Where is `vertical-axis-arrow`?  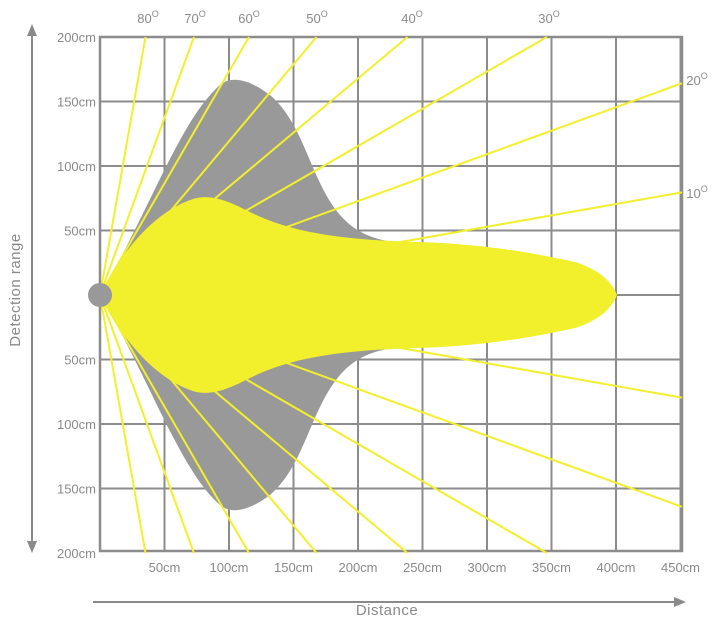 vertical-axis-arrow is located at coordinates (32, 288).